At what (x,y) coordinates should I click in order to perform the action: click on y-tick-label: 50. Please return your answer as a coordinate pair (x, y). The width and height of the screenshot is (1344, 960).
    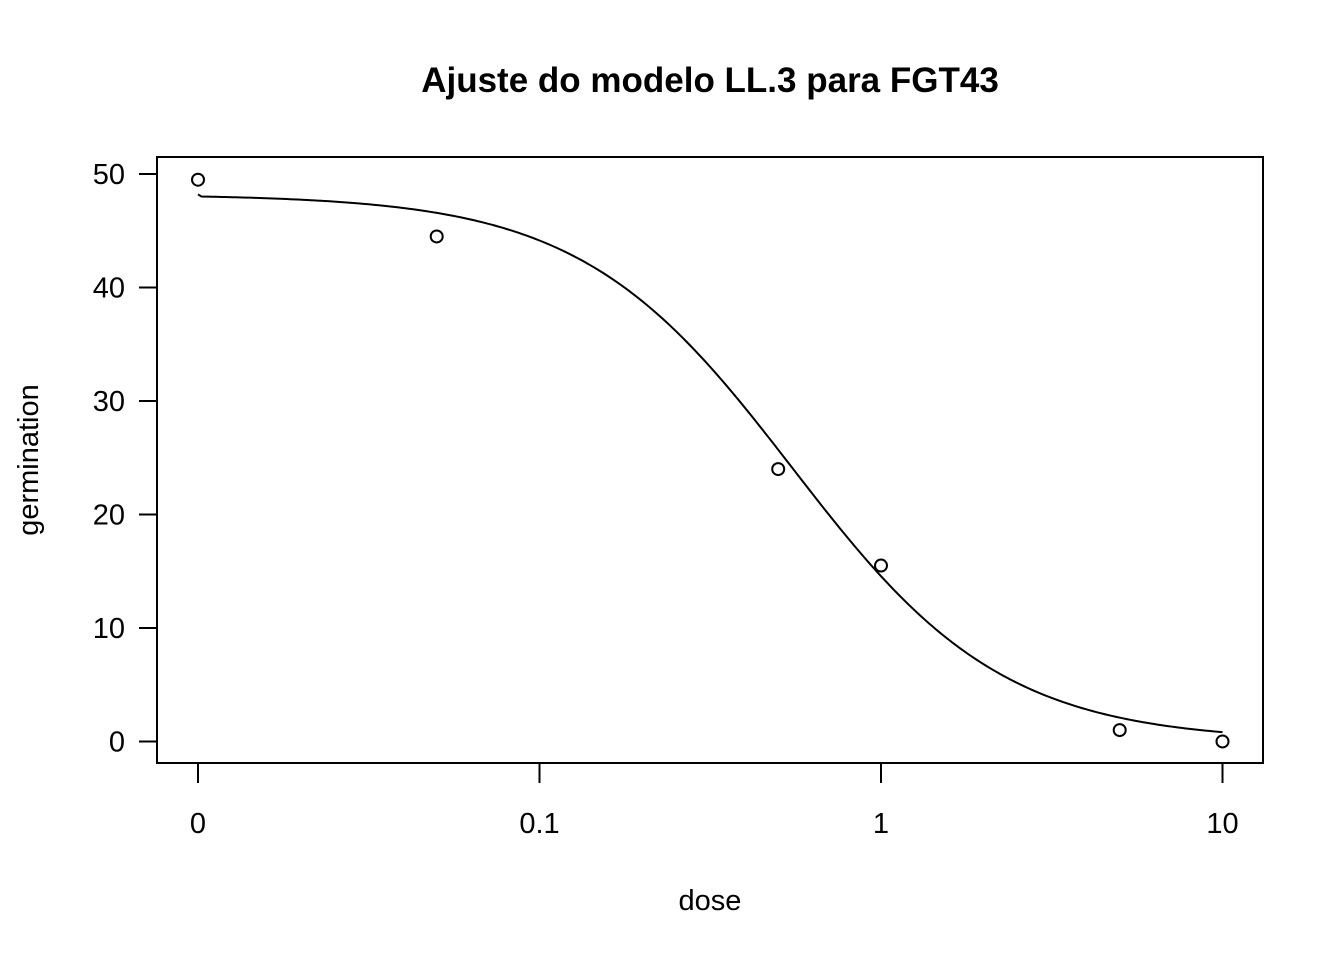
    Looking at the image, I should click on (109, 175).